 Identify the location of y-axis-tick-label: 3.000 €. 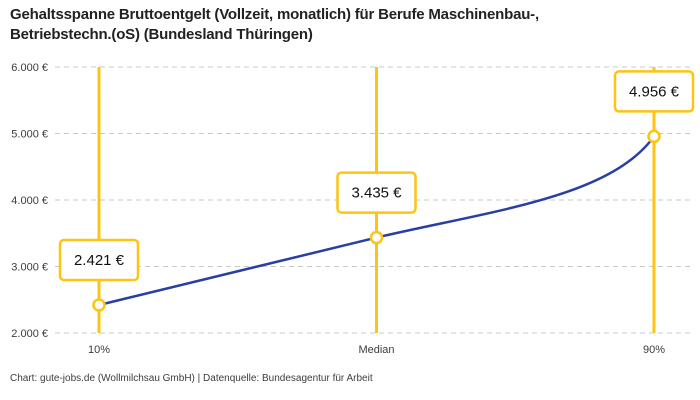
(29, 268).